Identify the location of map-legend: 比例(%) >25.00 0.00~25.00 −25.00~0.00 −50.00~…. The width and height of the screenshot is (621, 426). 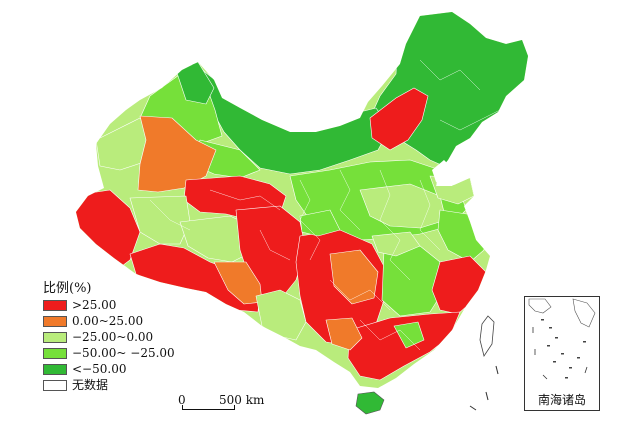
(128, 337).